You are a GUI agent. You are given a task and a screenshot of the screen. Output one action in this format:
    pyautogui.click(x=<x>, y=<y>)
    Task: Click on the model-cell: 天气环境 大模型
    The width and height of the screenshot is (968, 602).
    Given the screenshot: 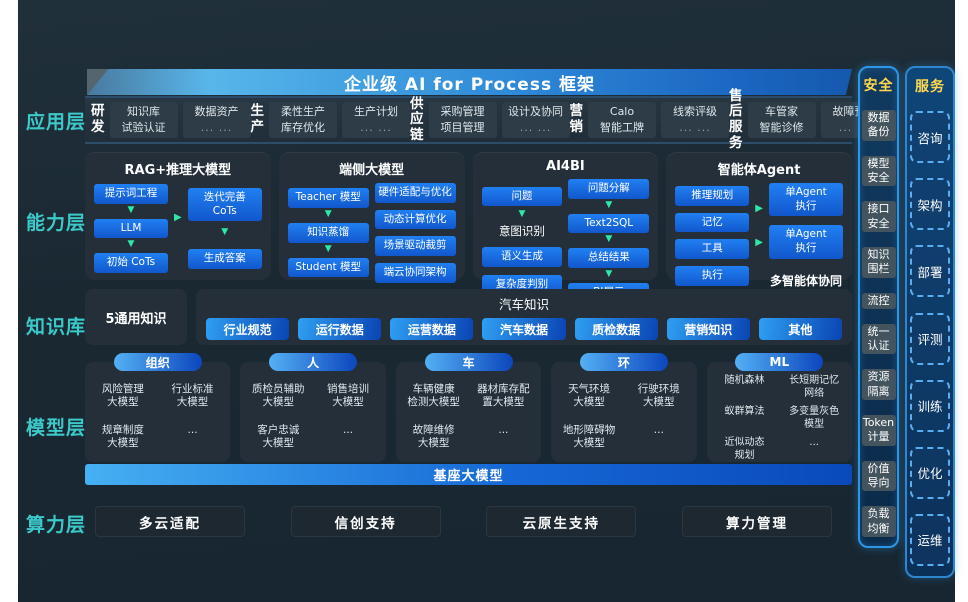 What is the action you would take?
    pyautogui.click(x=589, y=396)
    